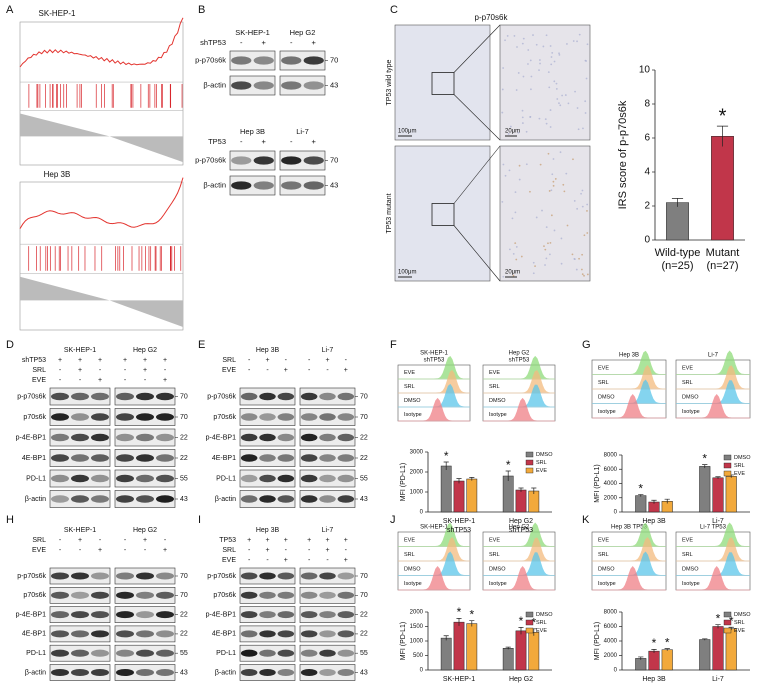 The image size is (761, 689). I want to click on y-tick-label: 4000, so click(611, 642).